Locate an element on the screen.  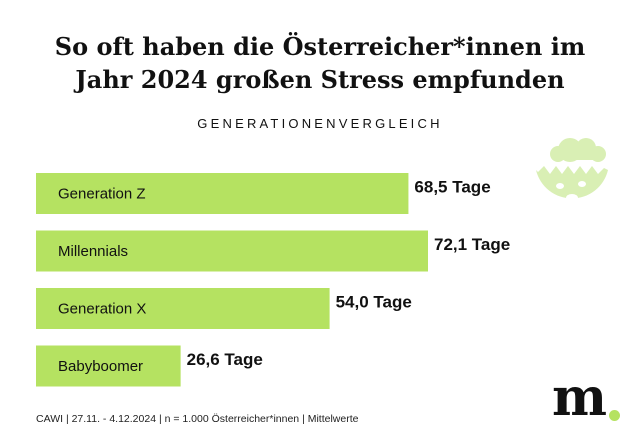
stressed-face-cloud-icon is located at coordinates (572, 170).